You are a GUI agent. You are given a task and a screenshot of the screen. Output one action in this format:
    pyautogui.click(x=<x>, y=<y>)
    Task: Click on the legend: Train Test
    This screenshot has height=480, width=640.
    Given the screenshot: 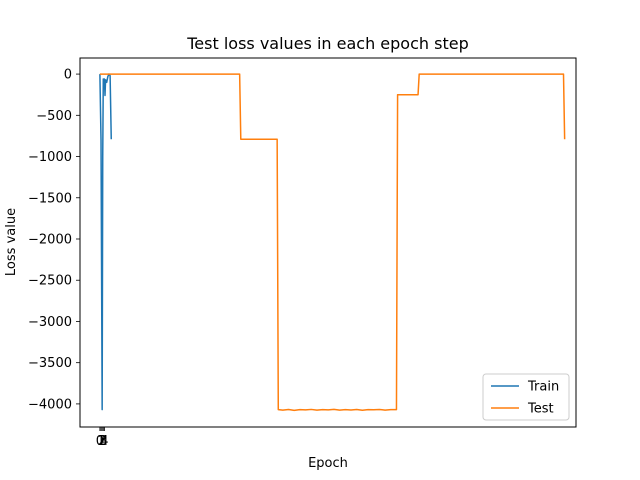 What is the action you would take?
    pyautogui.click(x=526, y=397)
    